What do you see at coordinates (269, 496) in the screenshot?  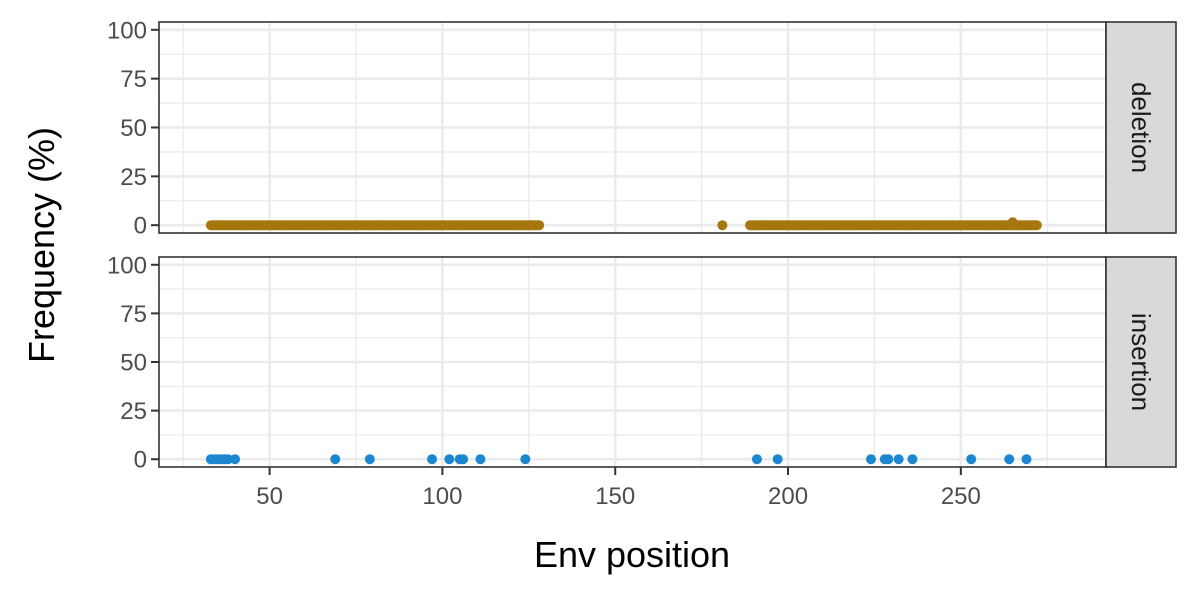 I see `x-tick-label: 50` at bounding box center [269, 496].